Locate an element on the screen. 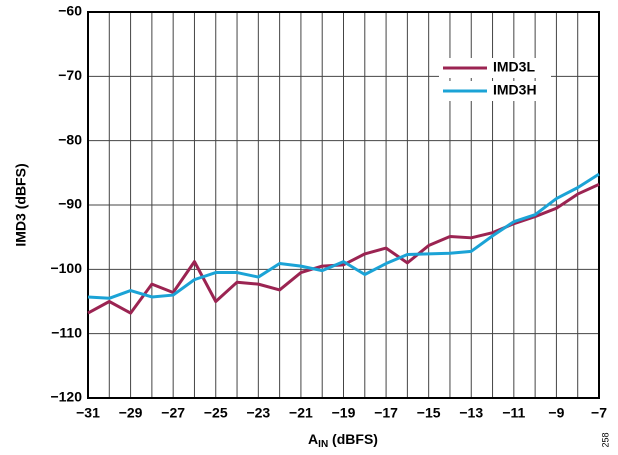  y-tick-label: −100 is located at coordinates (66, 268).